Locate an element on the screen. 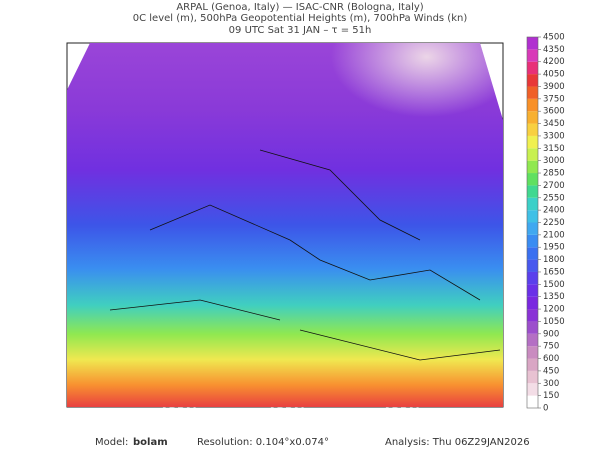  colorbar-label: 1200 is located at coordinates (554, 310).